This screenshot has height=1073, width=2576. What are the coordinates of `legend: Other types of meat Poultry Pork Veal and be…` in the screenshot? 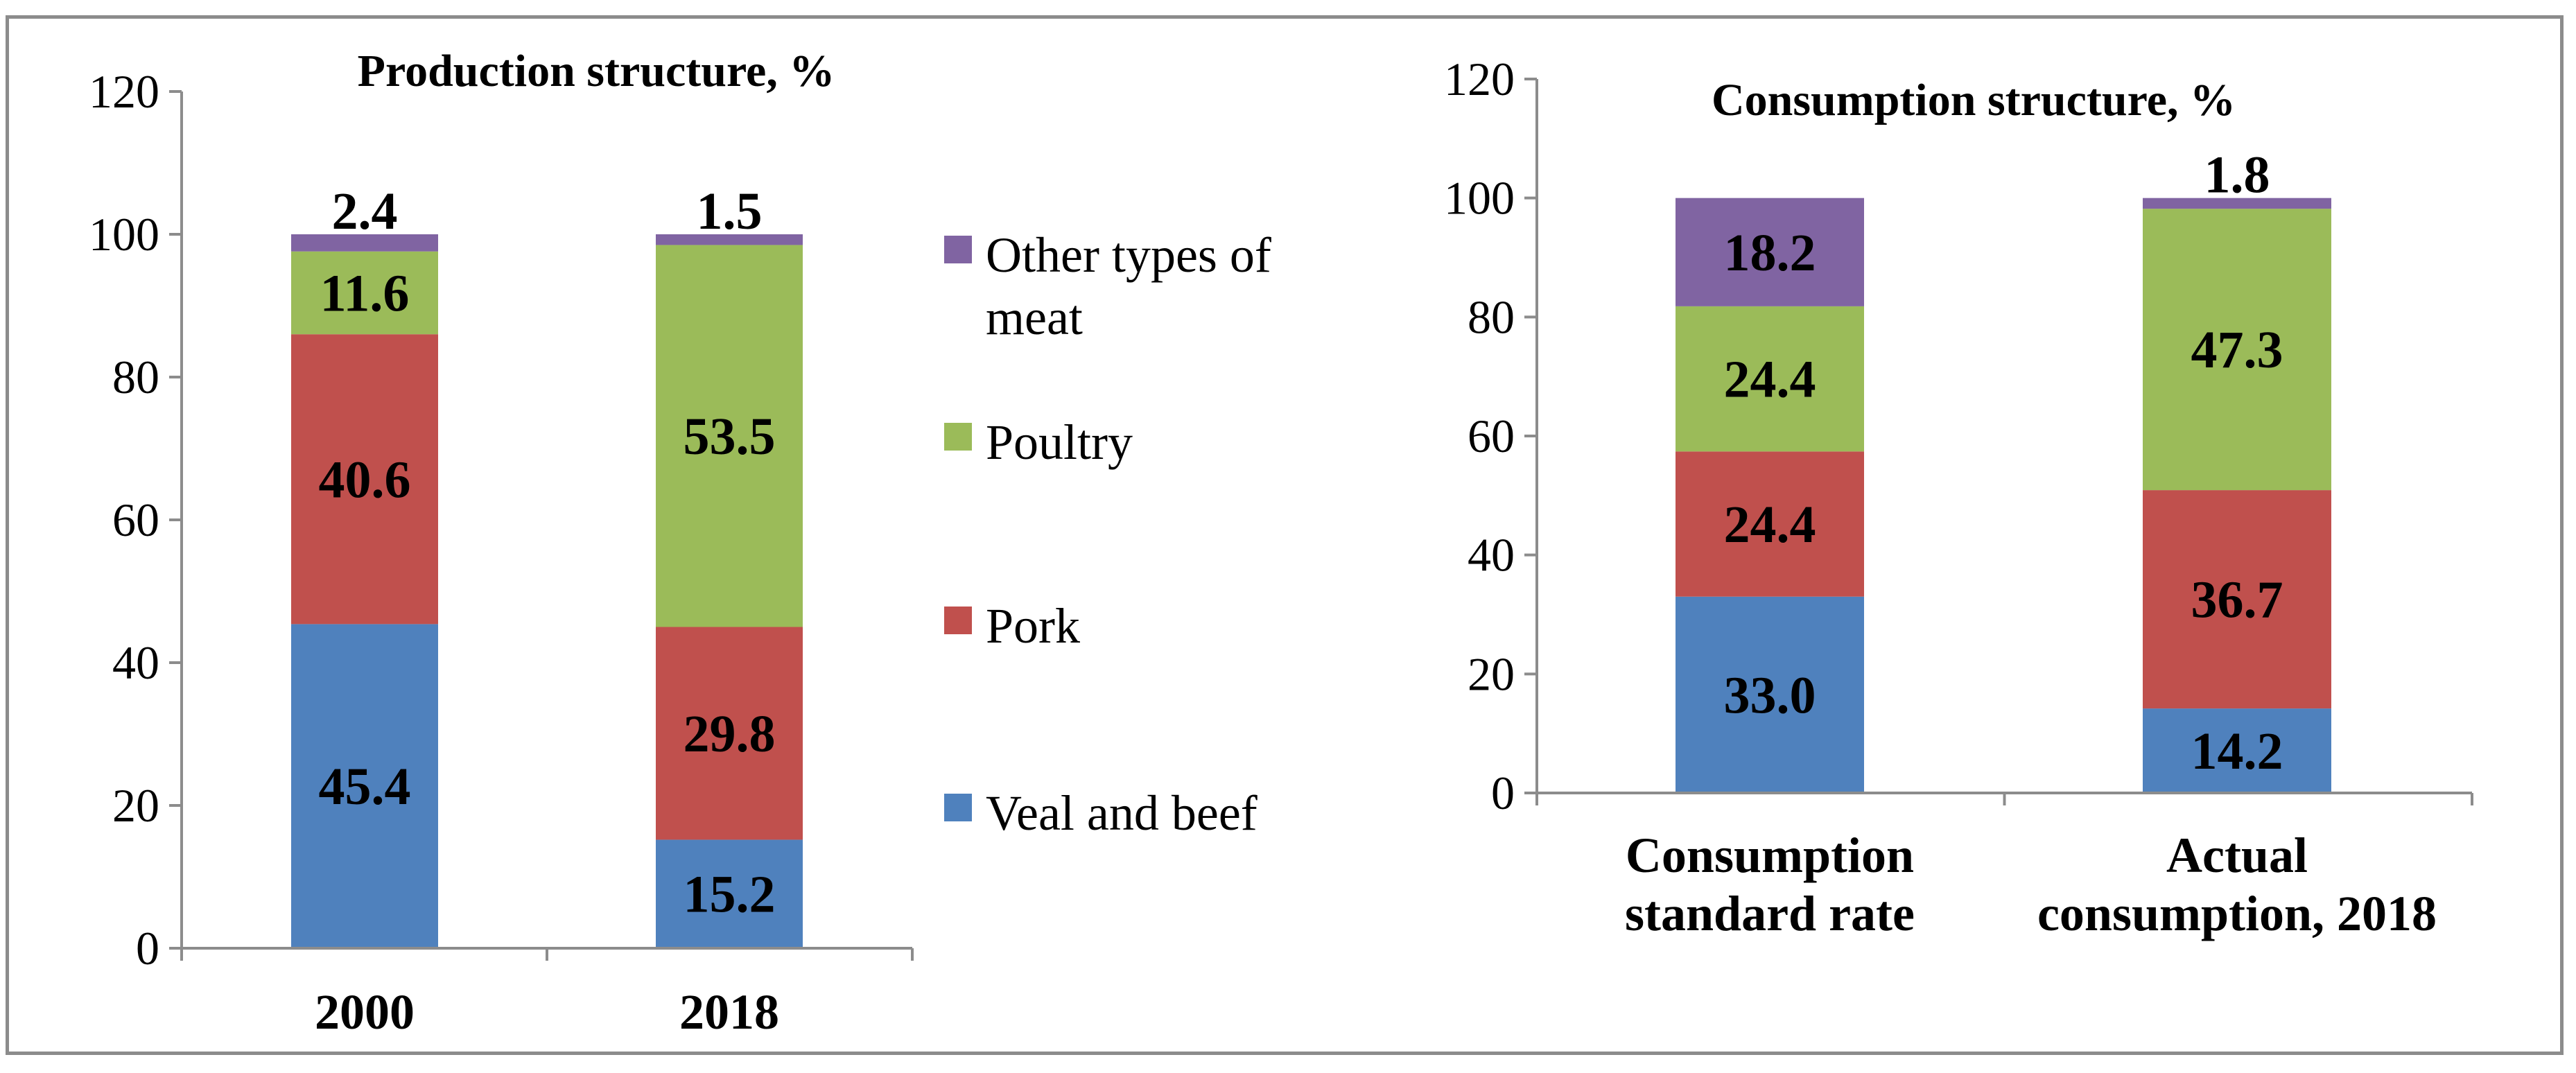 It's located at (1107, 534).